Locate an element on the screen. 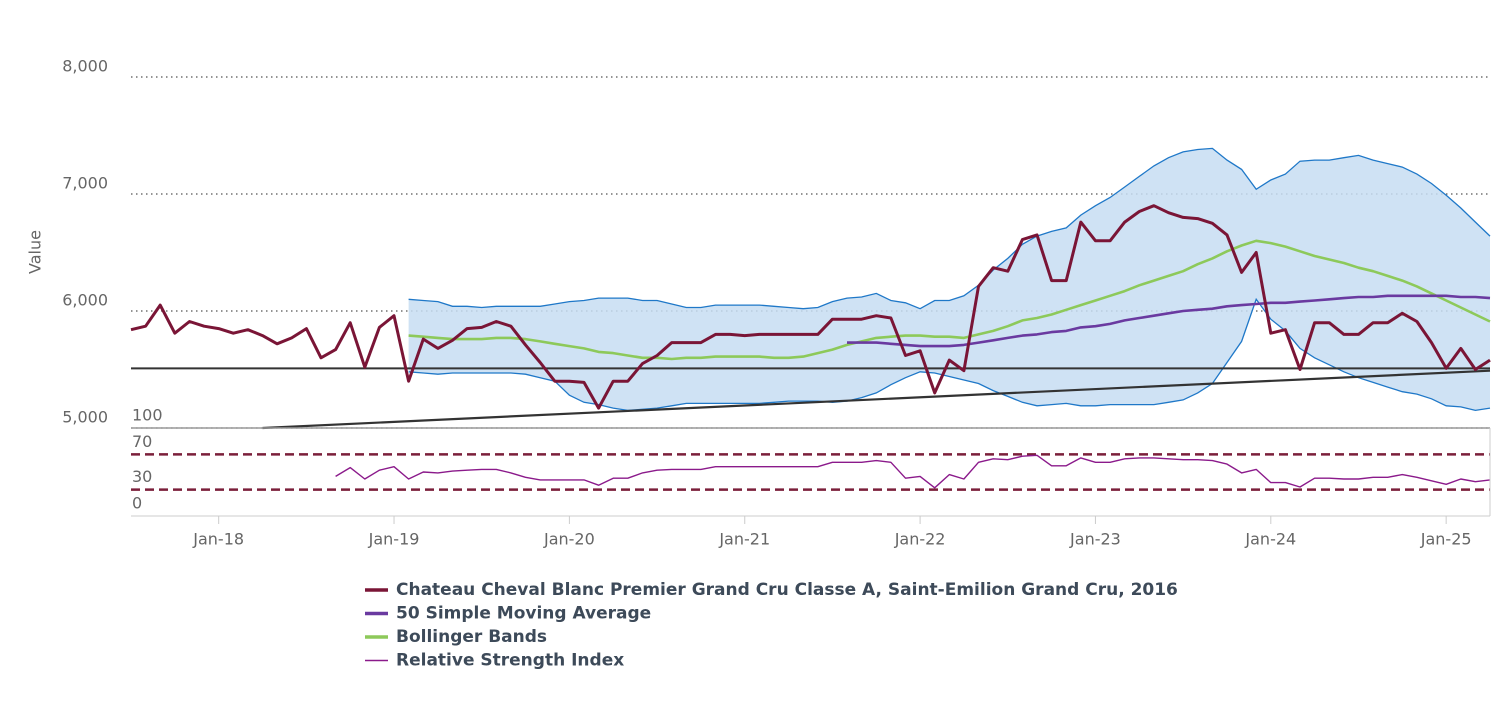  trend-line is located at coordinates (876, 399).